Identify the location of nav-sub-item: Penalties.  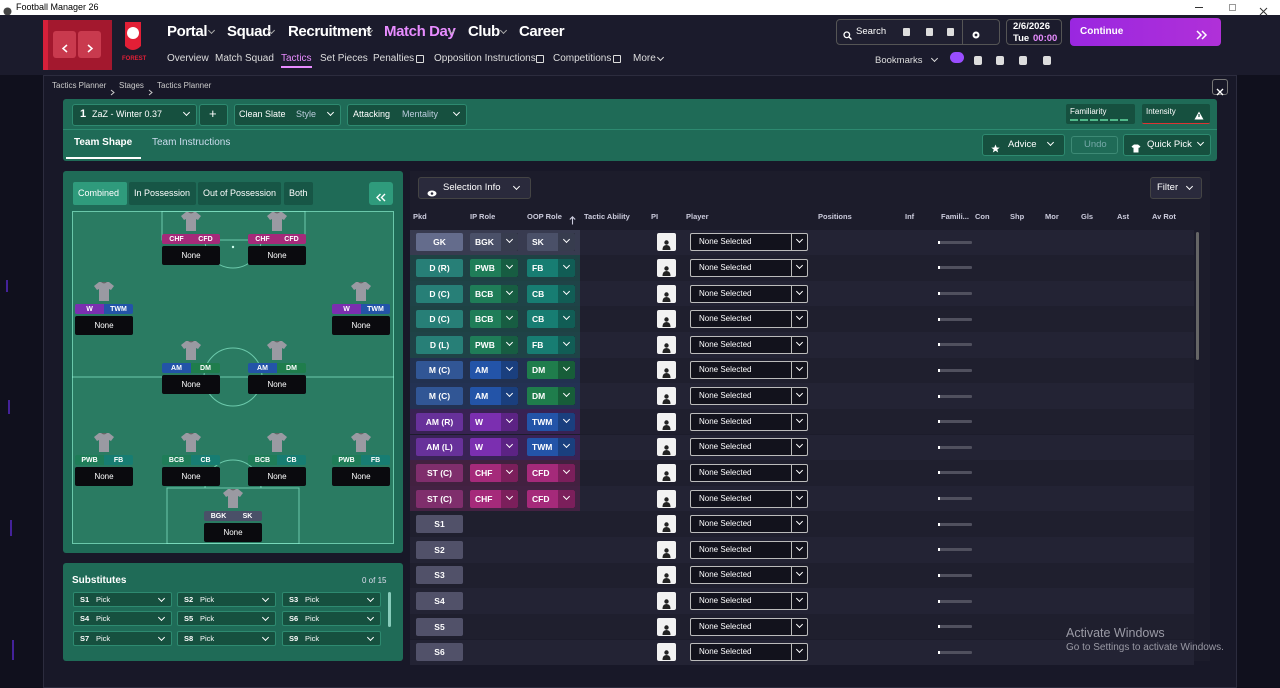
(394, 58).